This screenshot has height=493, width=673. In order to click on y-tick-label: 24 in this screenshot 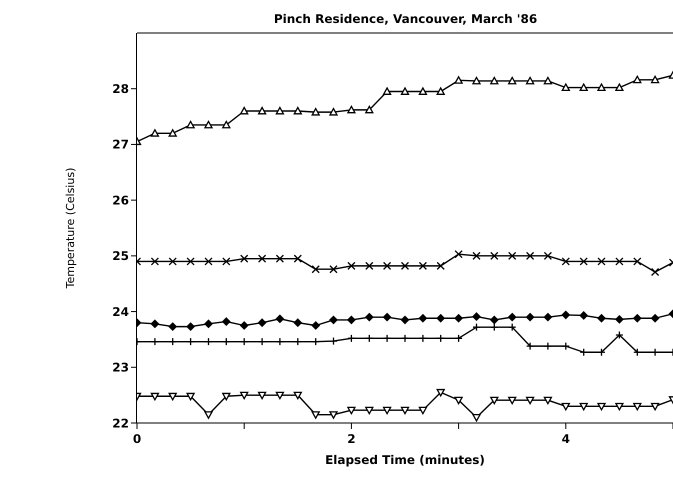, I will do `click(120, 311)`.